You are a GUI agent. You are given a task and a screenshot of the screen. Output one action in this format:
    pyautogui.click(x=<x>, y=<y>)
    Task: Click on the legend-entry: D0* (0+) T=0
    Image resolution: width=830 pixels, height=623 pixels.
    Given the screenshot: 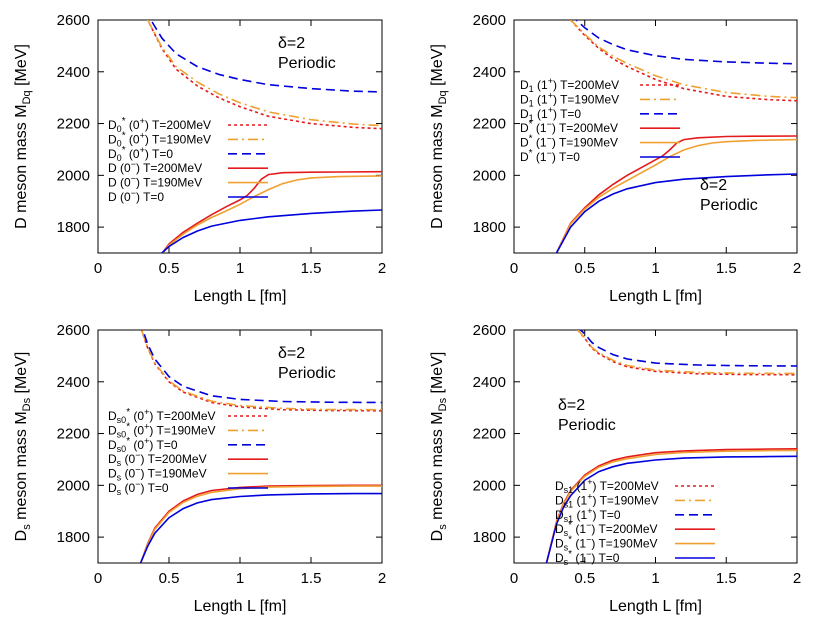 What is the action you would take?
    pyautogui.click(x=140, y=154)
    